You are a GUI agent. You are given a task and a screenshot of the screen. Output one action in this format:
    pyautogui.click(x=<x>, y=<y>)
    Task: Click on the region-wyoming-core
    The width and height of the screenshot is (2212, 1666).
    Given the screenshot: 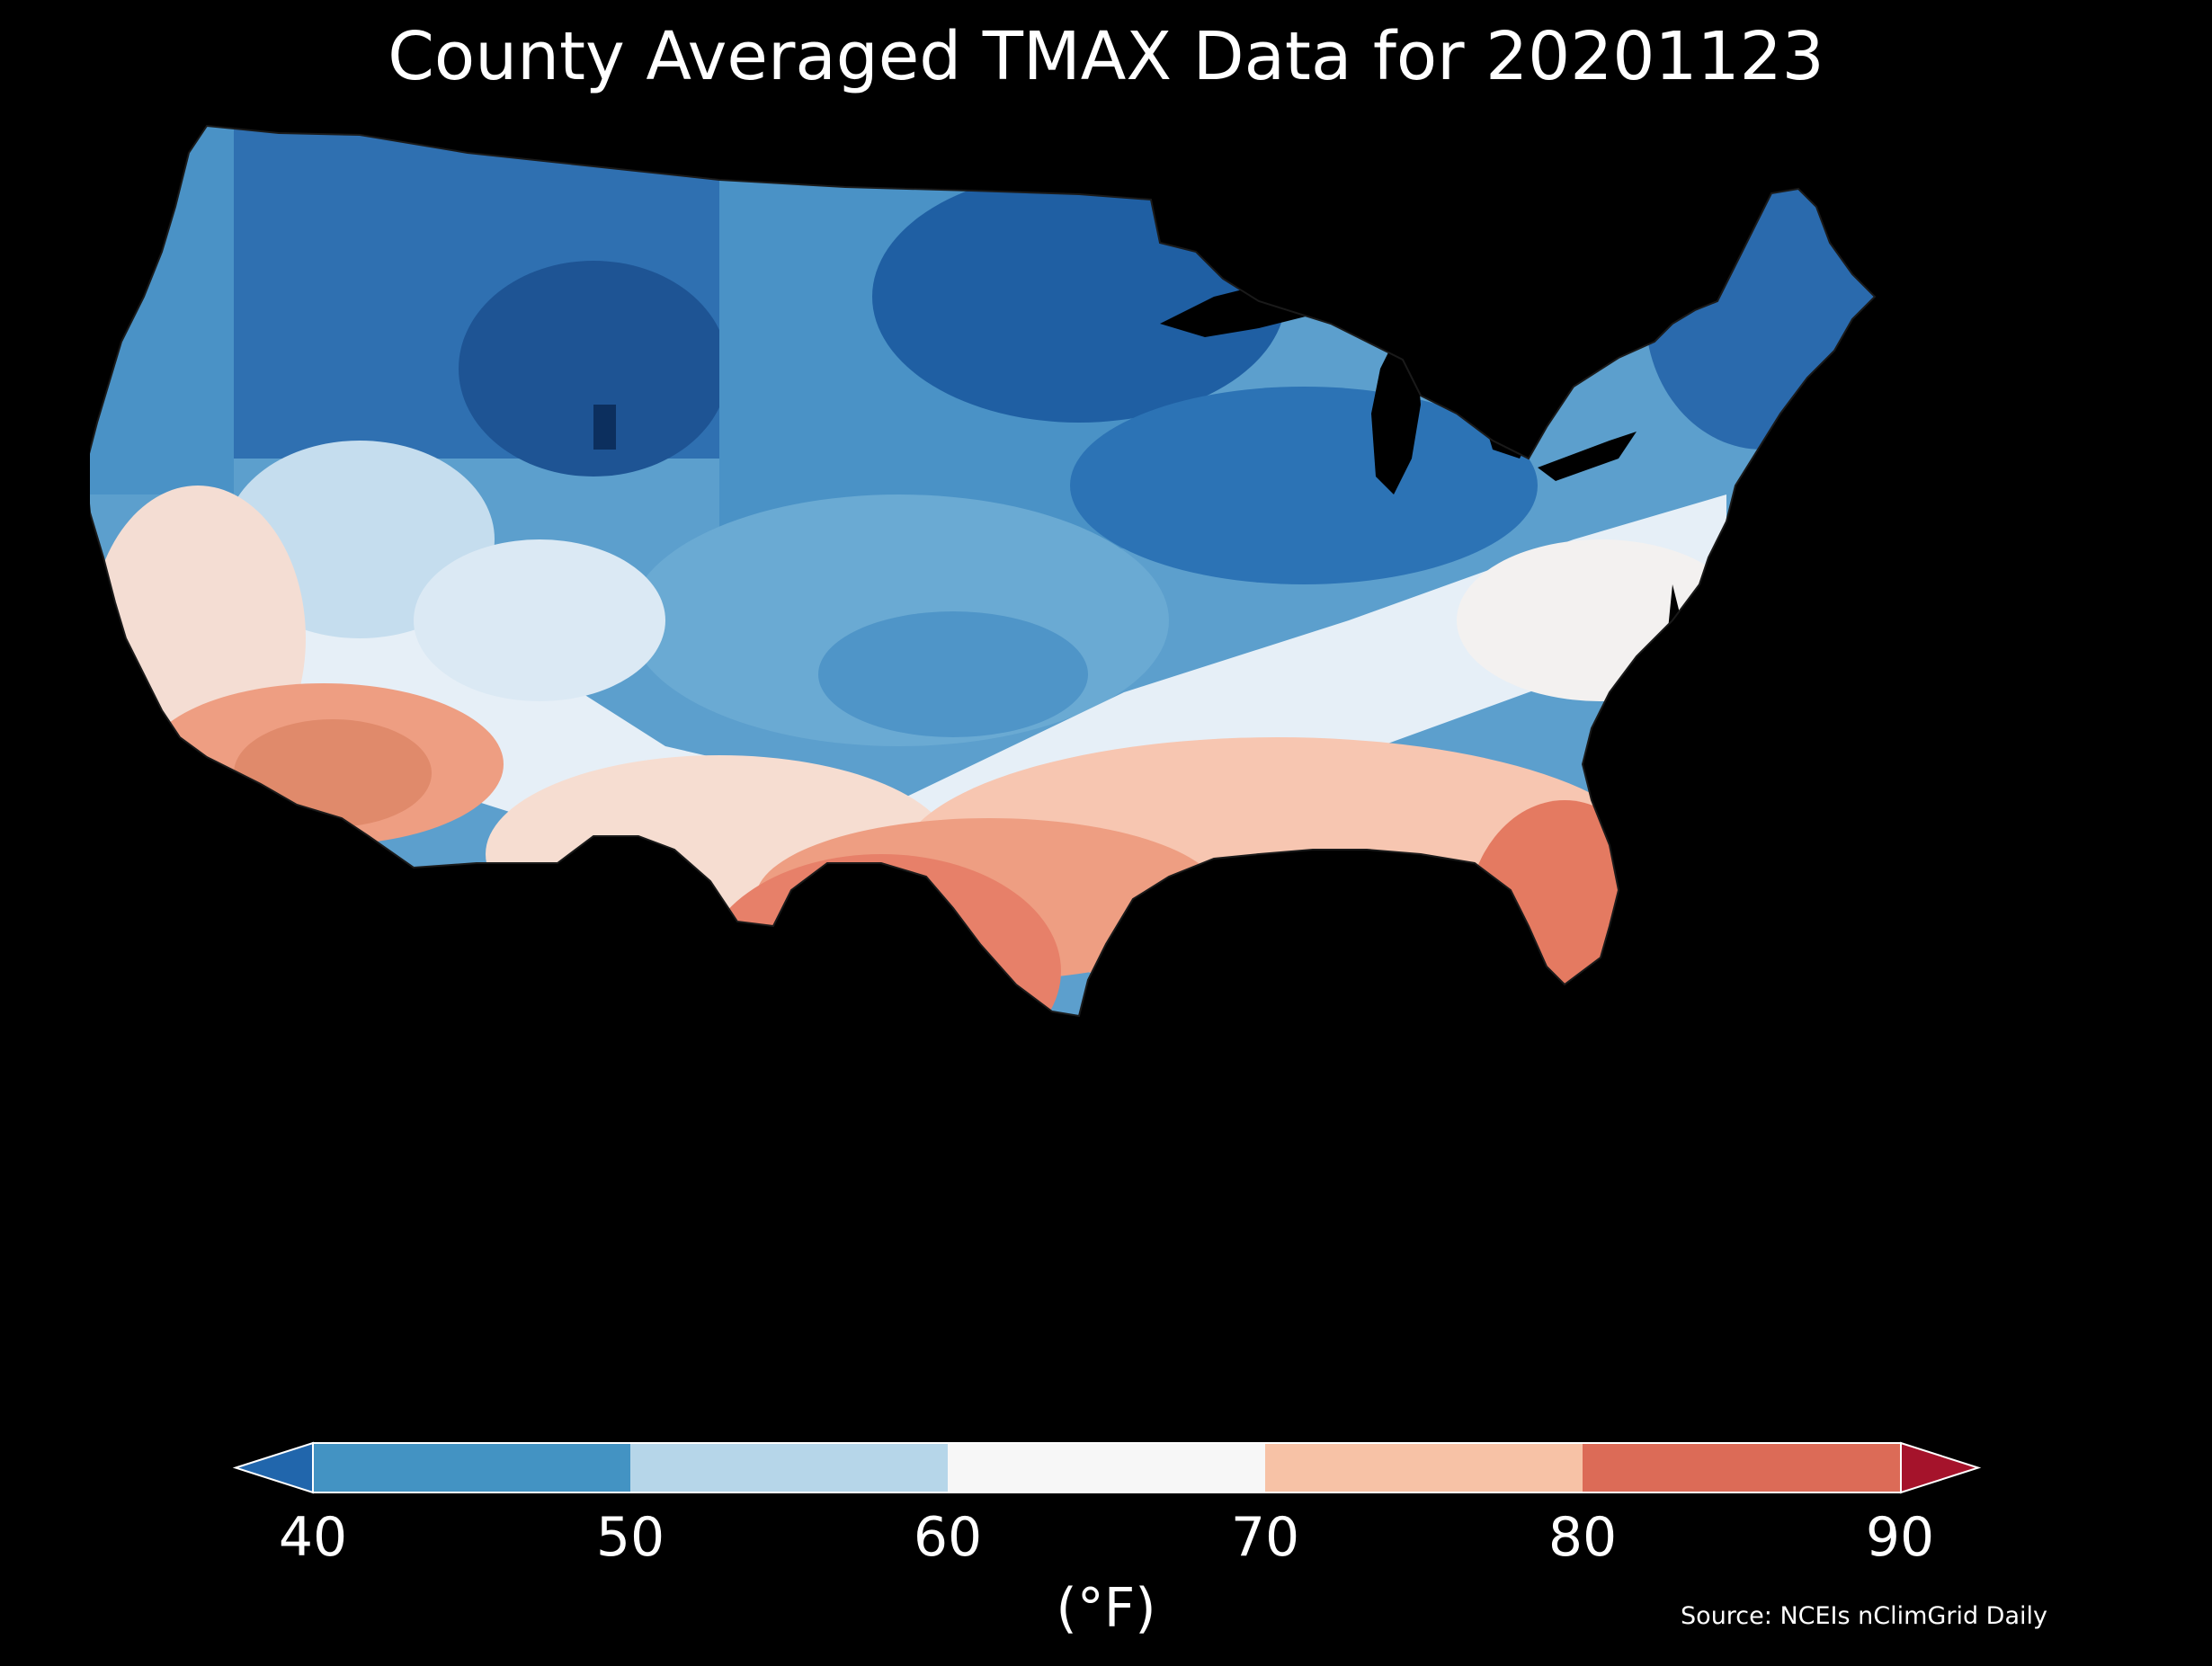 What is the action you would take?
    pyautogui.click(x=593, y=369)
    